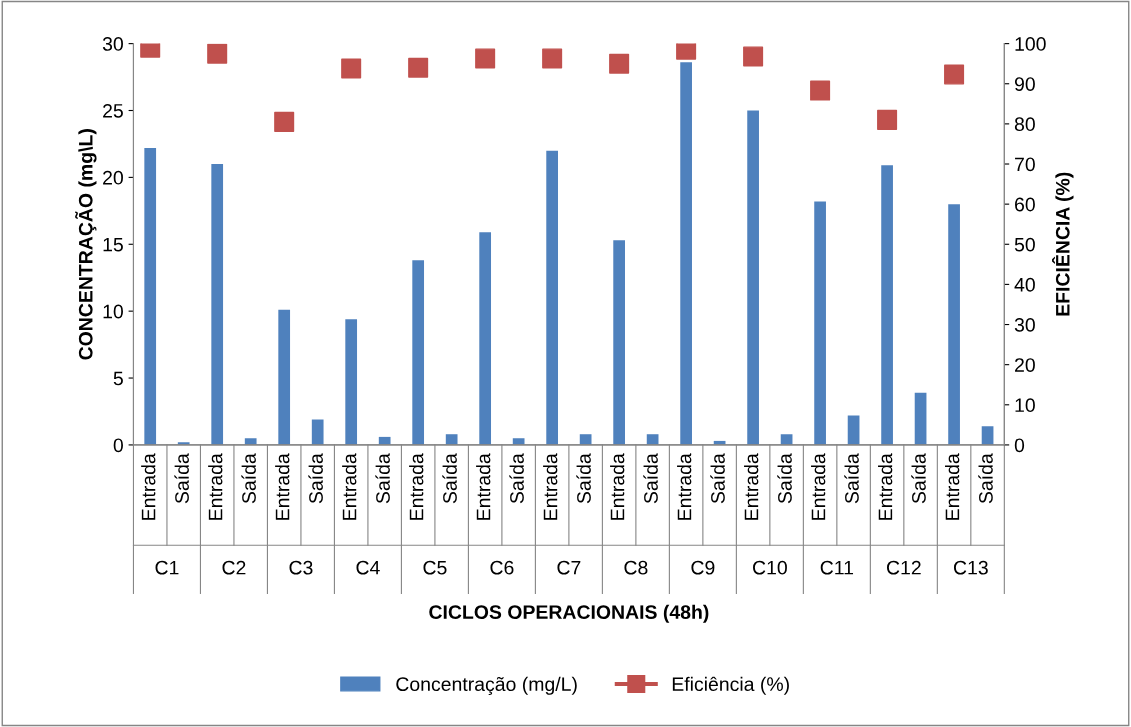 The image size is (1131, 727). Describe the element at coordinates (569, 567) in the screenshot. I see `text: C7` at that location.